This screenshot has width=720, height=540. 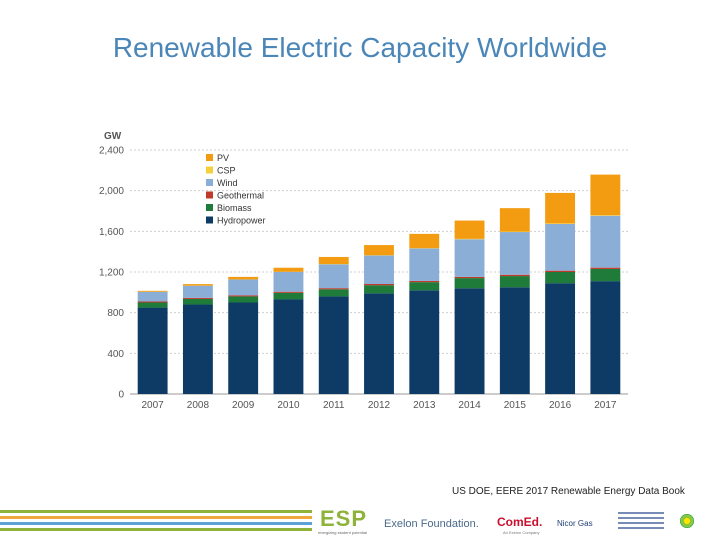 I want to click on bar-biomass-2012, so click(x=379, y=289).